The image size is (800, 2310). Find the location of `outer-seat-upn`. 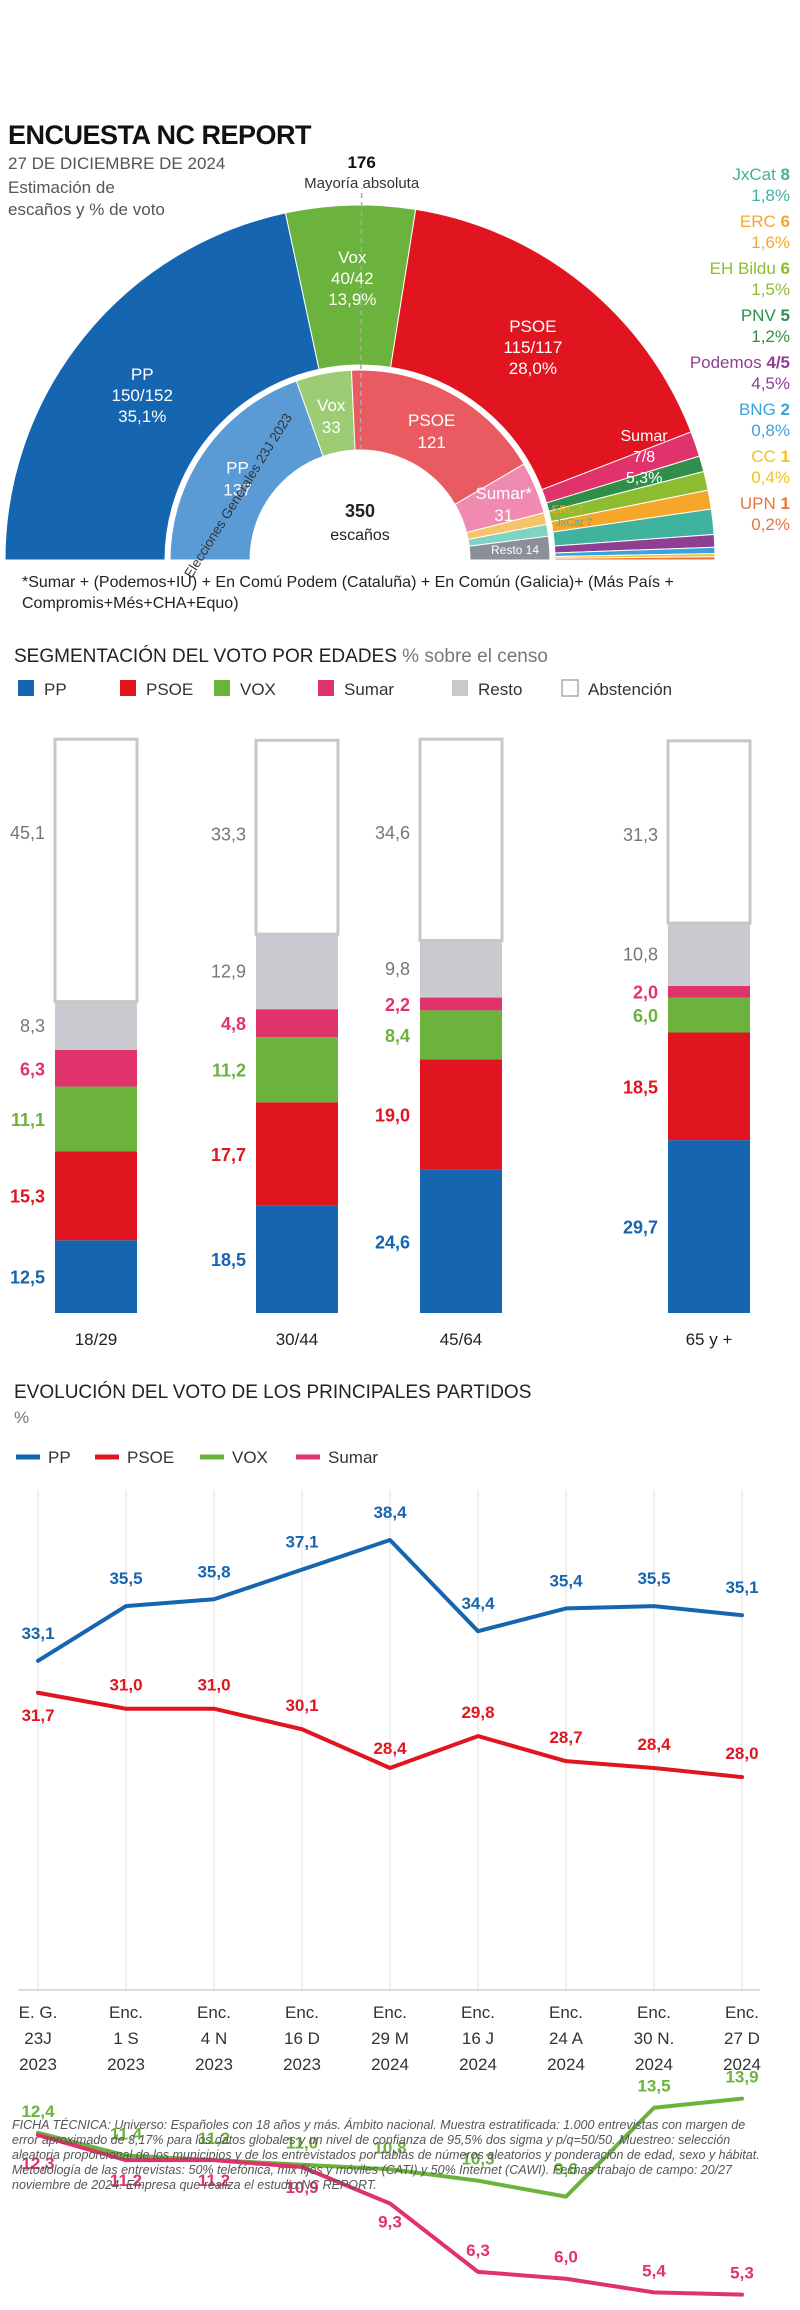

outer-seat-upn is located at coordinates (635, 558).